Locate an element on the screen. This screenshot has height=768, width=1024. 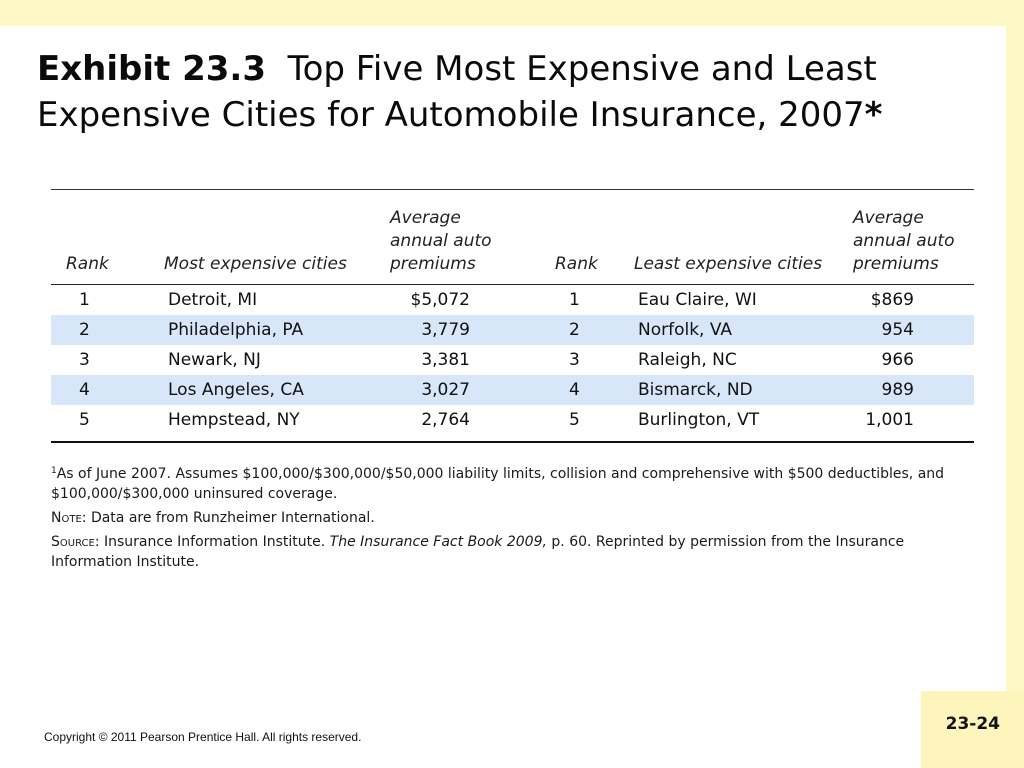
city-cell-2: Norfolk, VA is located at coordinates (739, 329).